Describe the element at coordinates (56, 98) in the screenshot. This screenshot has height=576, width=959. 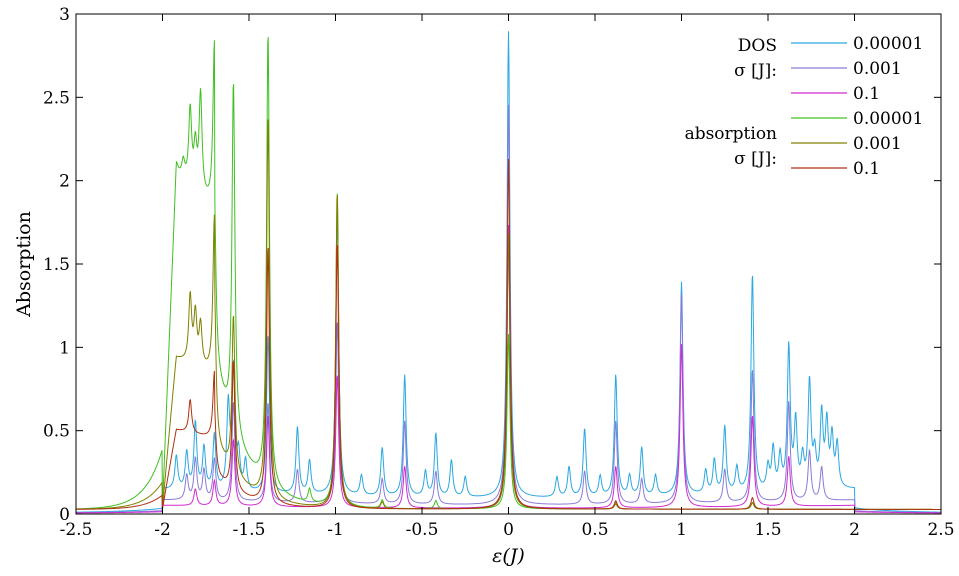
I see `y-tick-label: 2.5` at that location.